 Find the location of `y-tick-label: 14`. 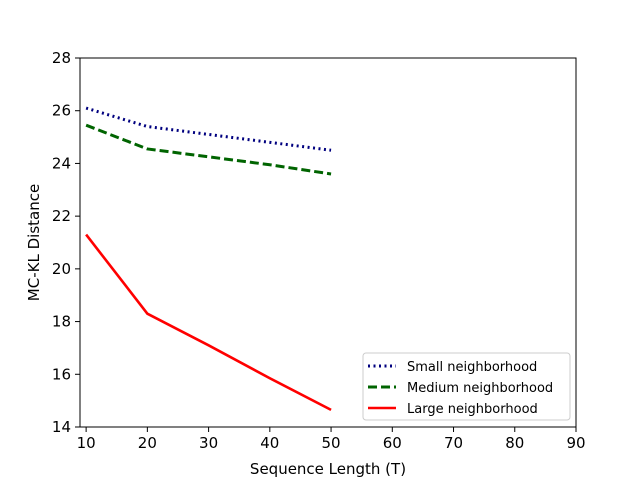

y-tick-label: 14 is located at coordinates (61, 427).